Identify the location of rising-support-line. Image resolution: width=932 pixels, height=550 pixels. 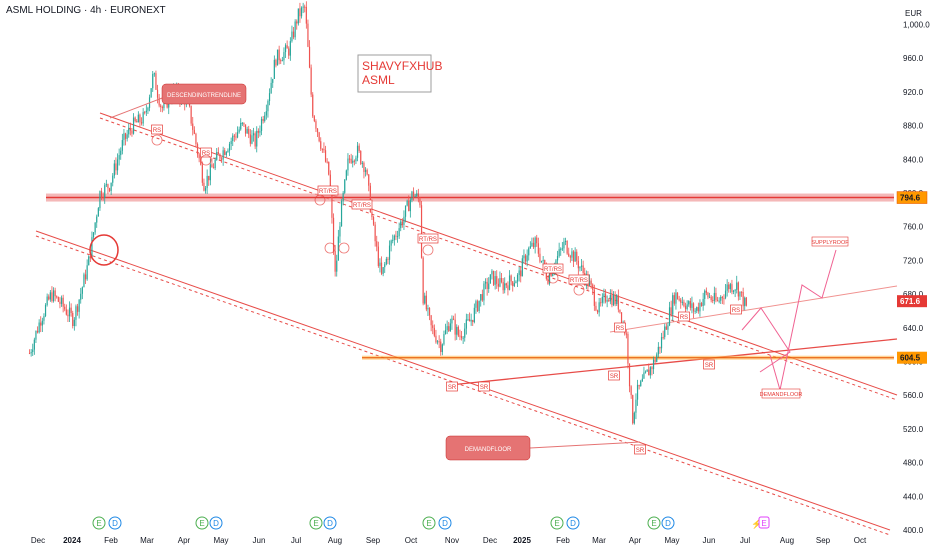
(673, 362).